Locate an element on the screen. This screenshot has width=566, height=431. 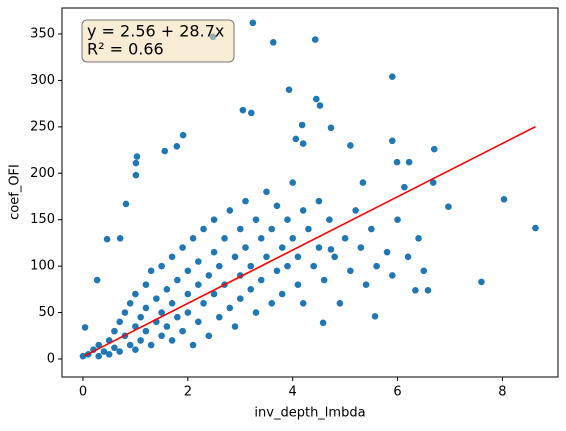
y-tick-label: 350 is located at coordinates (42, 33).